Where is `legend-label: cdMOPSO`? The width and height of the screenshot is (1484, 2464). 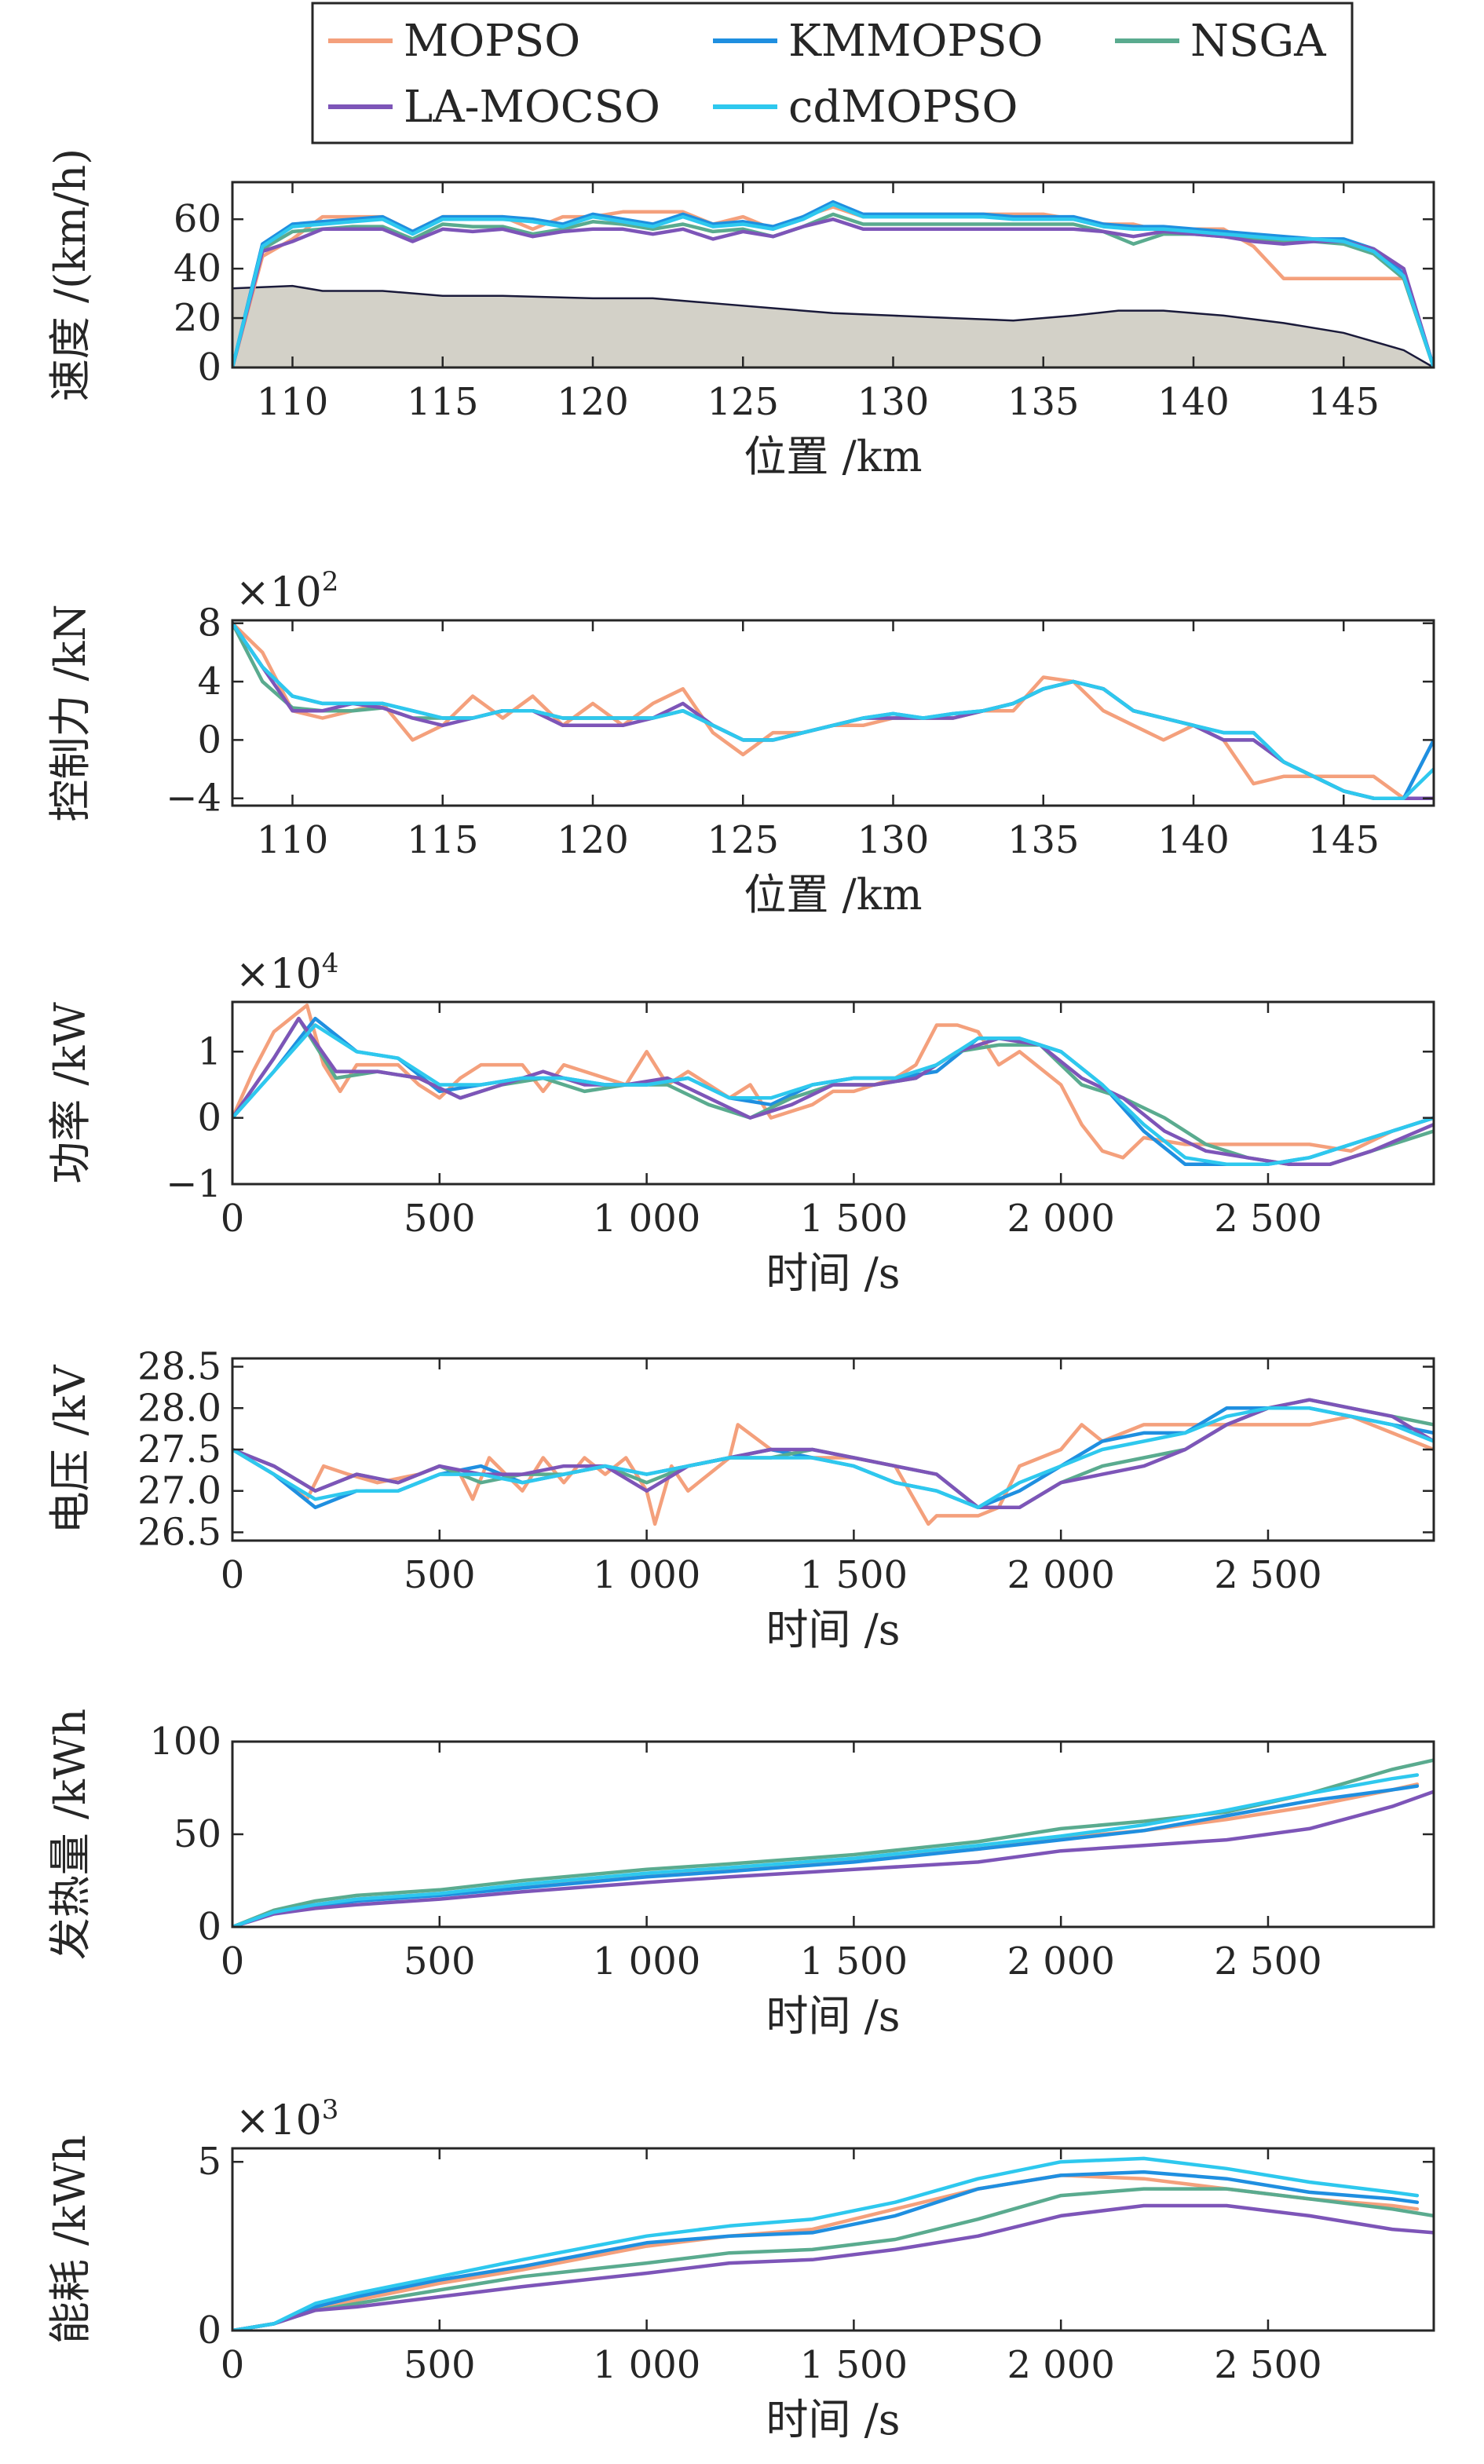
legend-label: cdMOPSO is located at coordinates (903, 108).